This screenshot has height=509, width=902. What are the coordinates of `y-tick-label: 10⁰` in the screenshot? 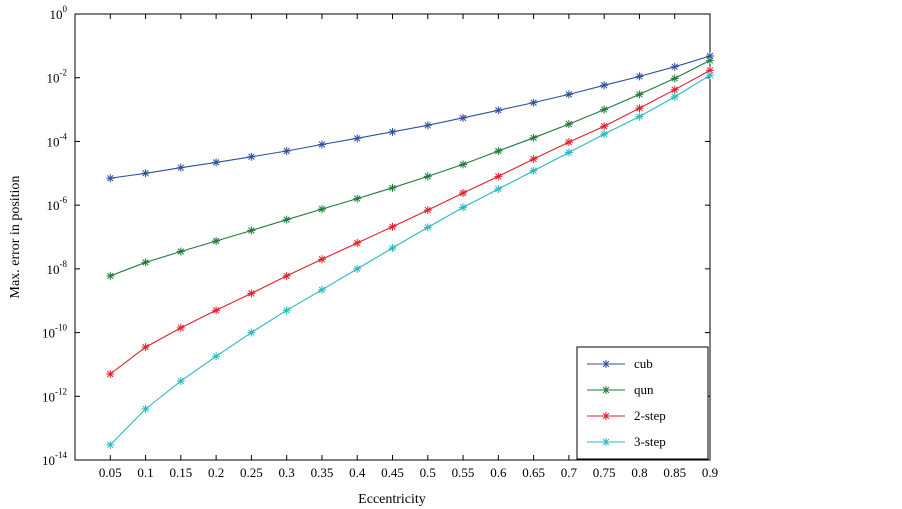 It's located at (59, 13).